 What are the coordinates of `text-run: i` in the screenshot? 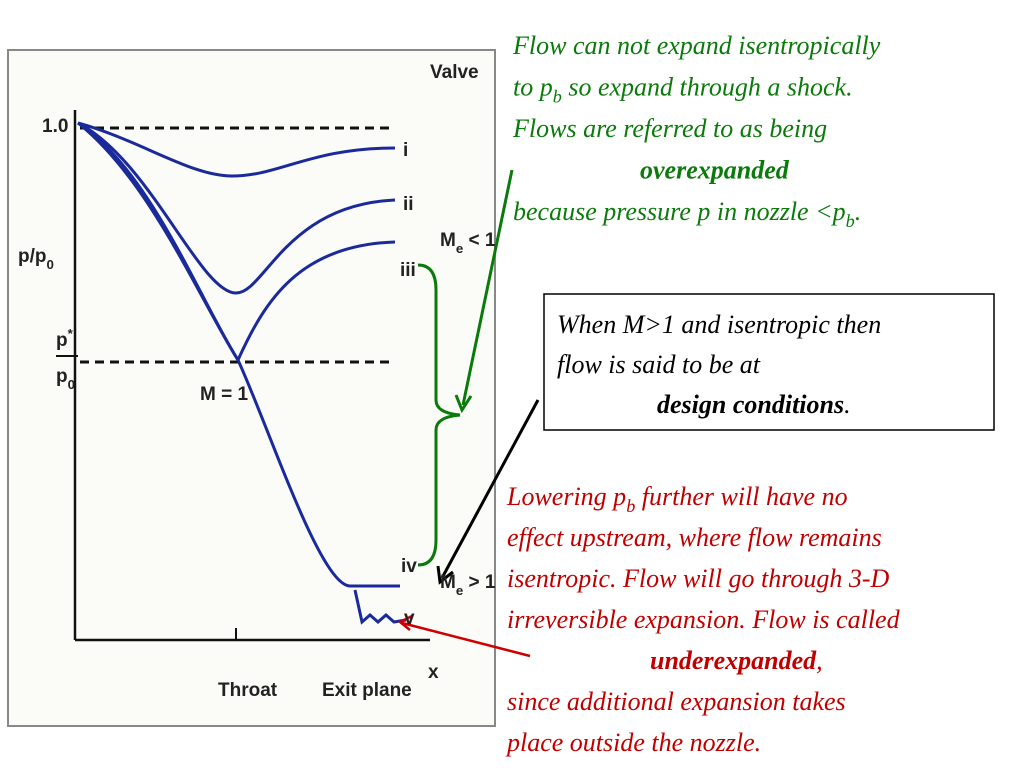 It's located at (405, 150).